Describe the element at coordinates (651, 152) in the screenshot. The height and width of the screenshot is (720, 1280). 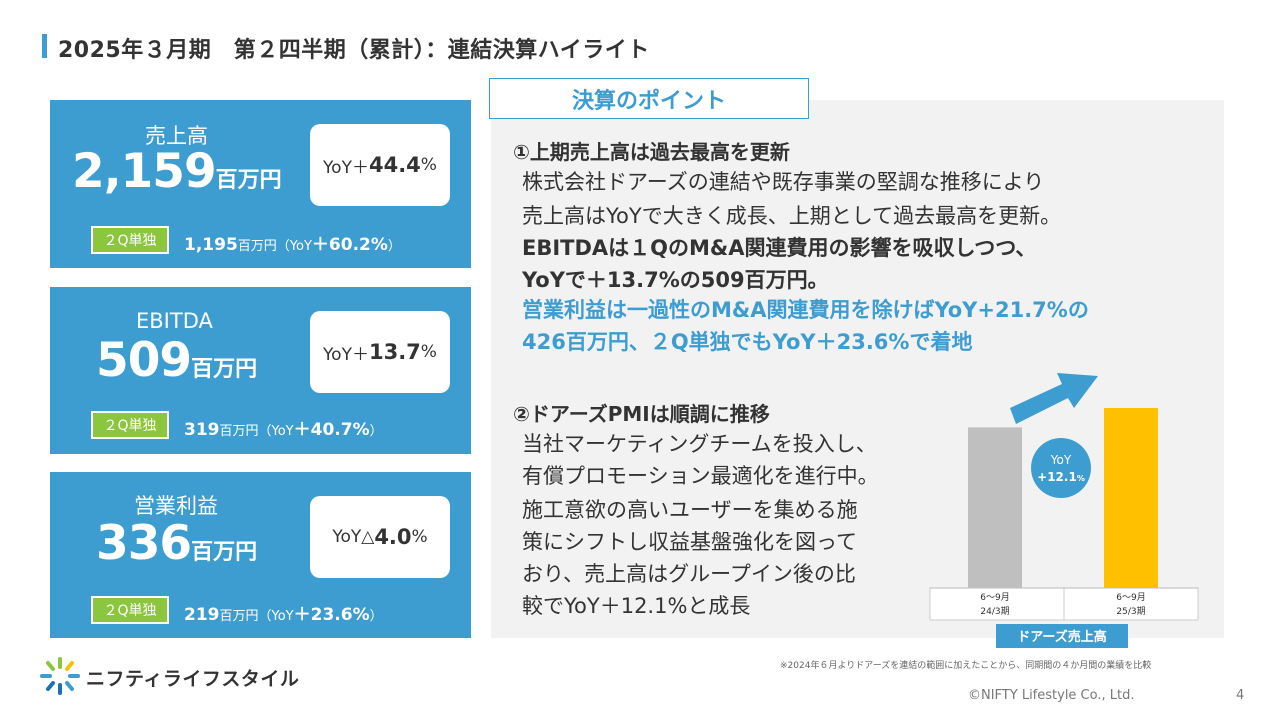
I see `point-1-title: ①上期売上高は過去最高を更新` at that location.